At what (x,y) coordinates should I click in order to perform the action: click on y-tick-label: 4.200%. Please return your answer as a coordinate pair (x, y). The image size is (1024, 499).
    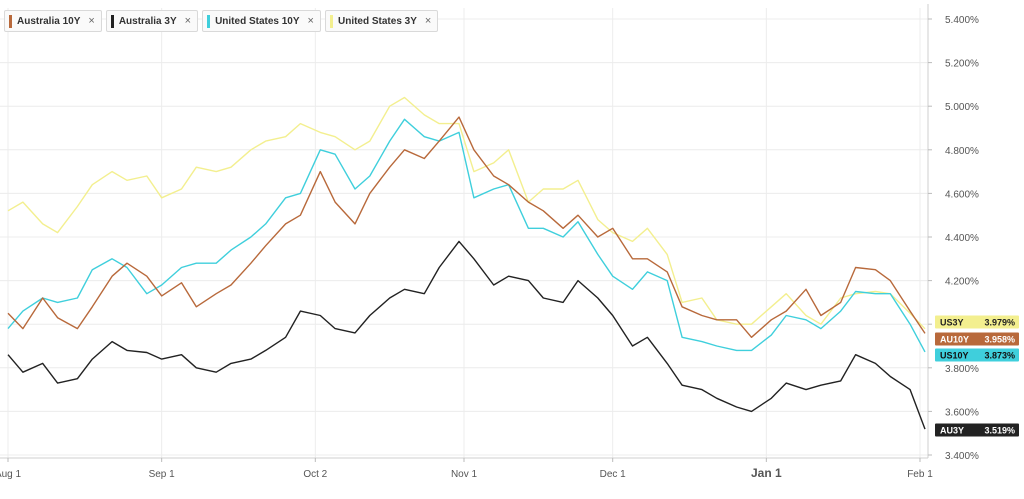
    Looking at the image, I should click on (962, 282).